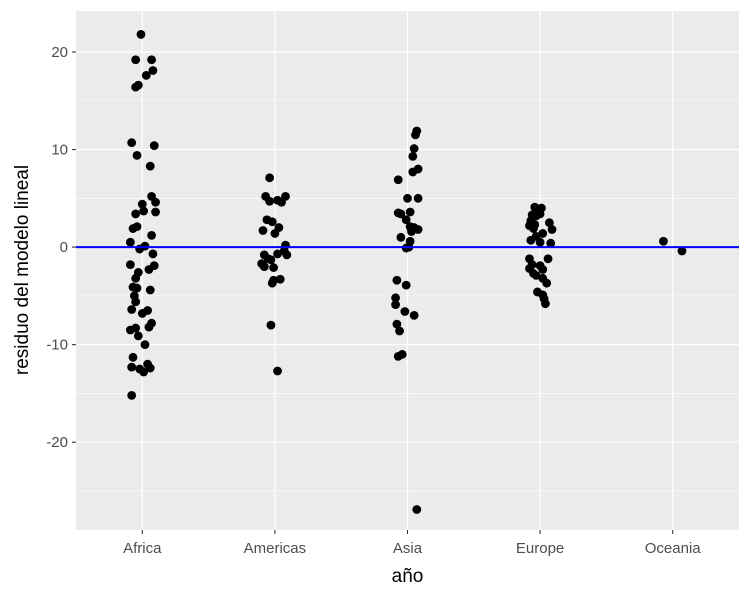 The height and width of the screenshot is (600, 750). I want to click on y-axis-title: residuo del modelo lineal, so click(22, 270).